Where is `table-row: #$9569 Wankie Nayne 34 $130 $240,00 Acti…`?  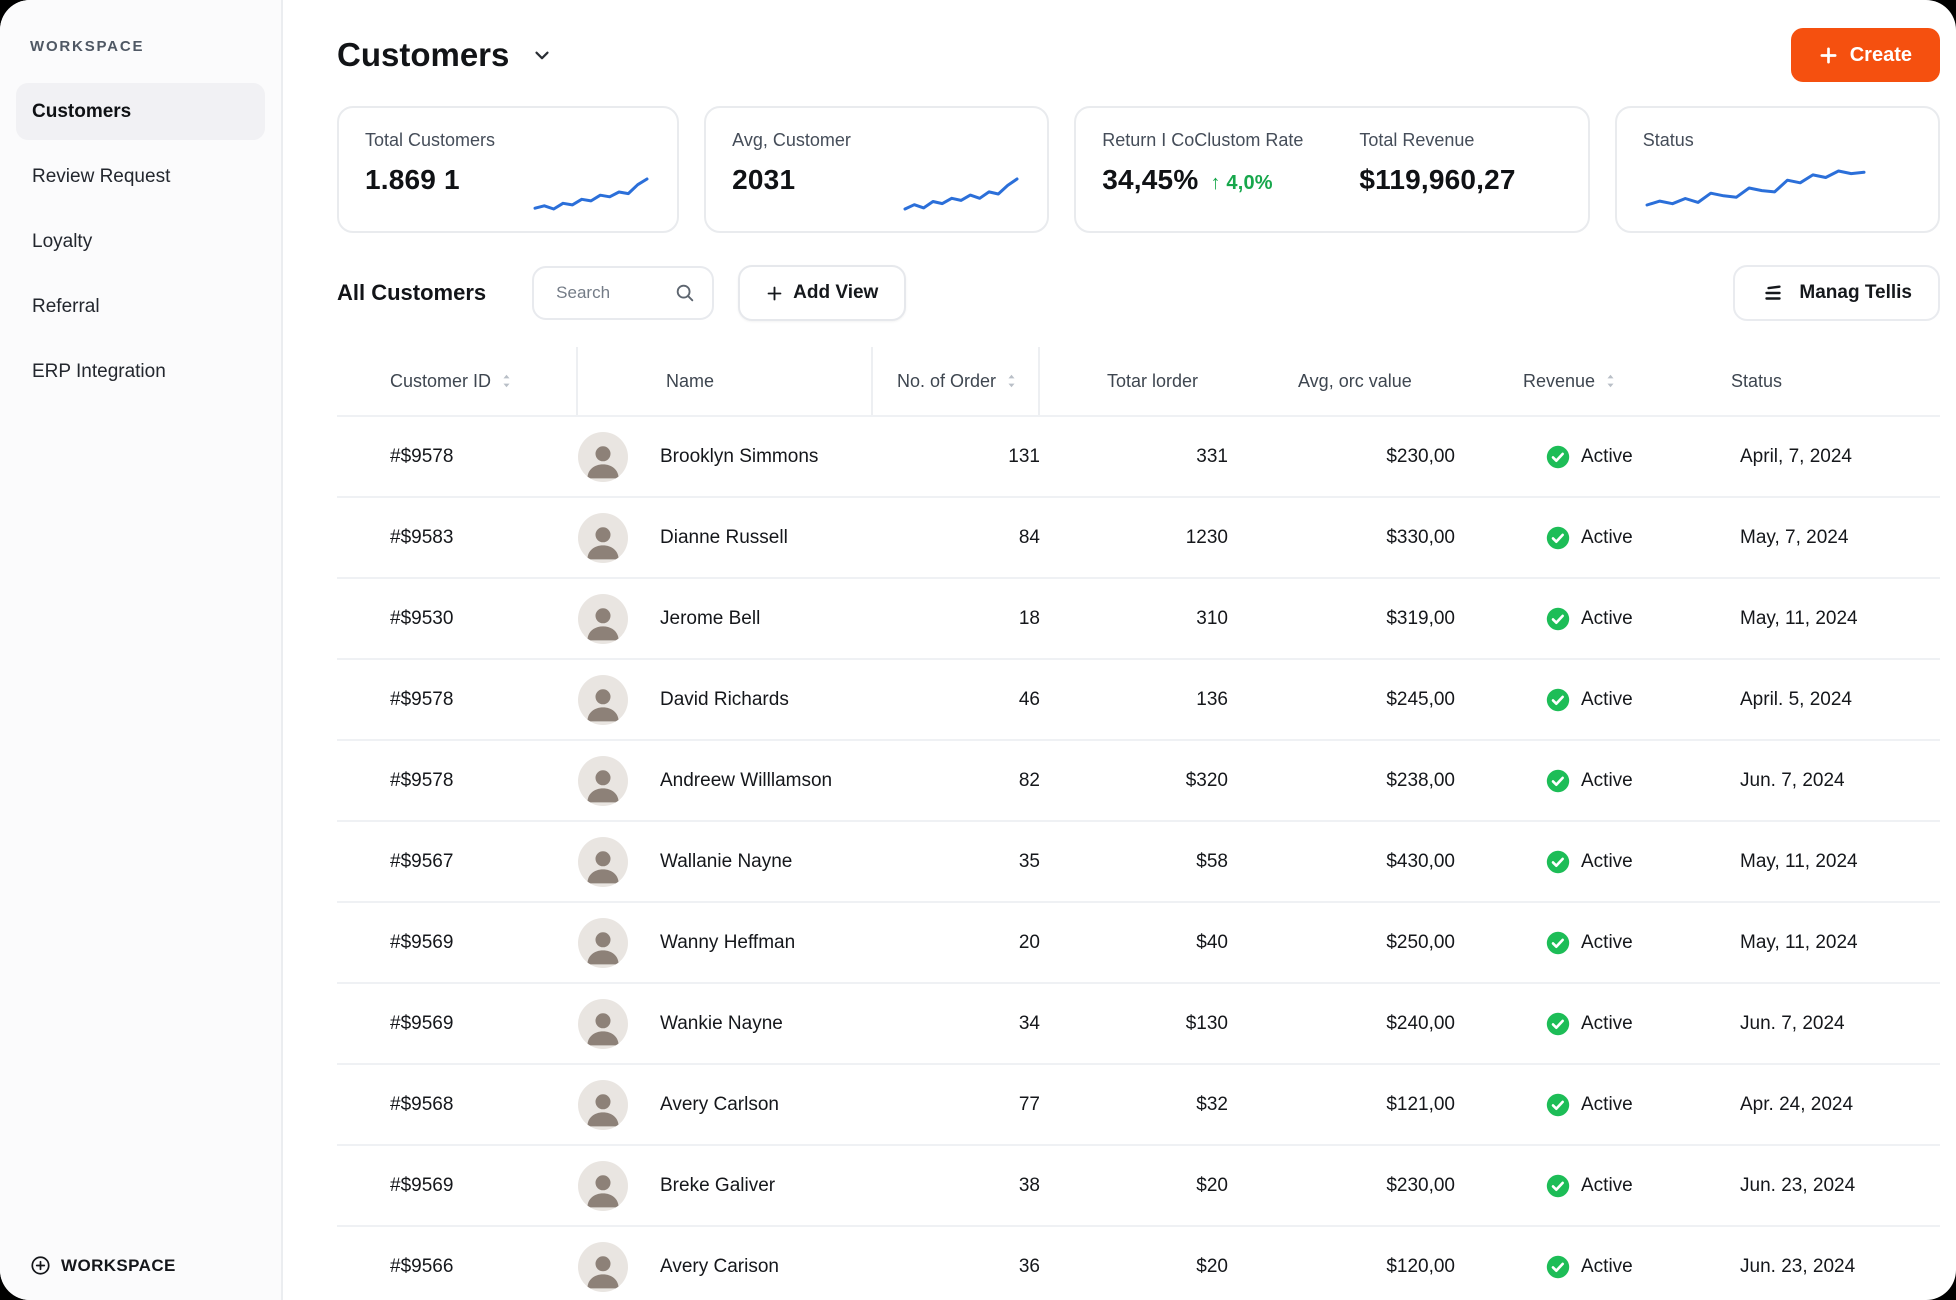
table-row: #$9569 Wankie Nayne 34 $130 $240,00 Acti… is located at coordinates (1138, 1024).